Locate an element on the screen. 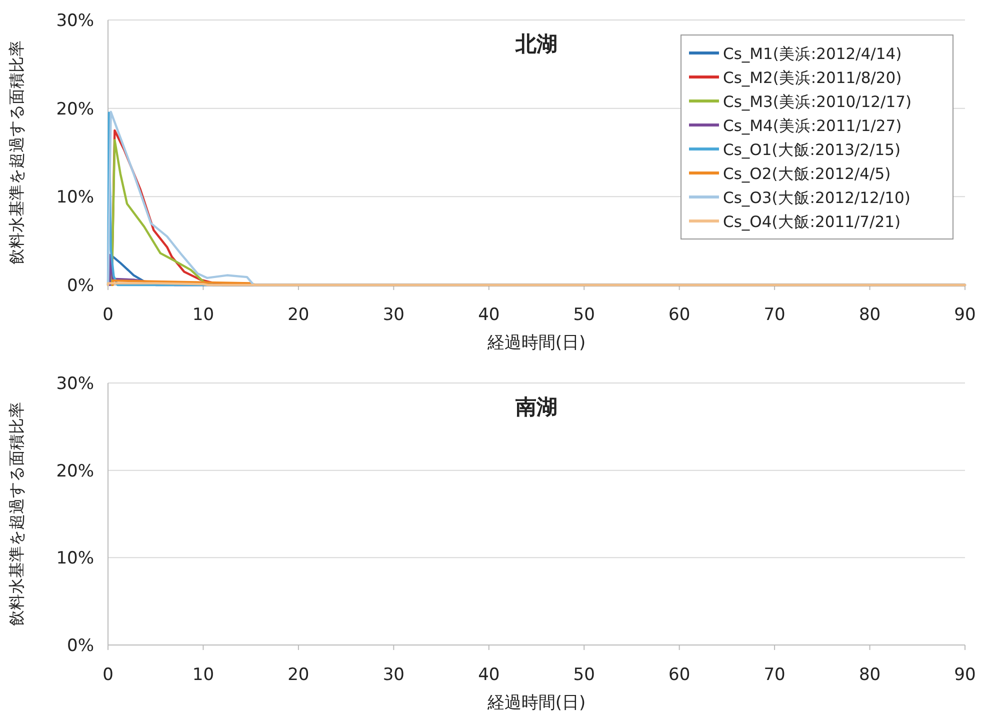  text: 南湖 is located at coordinates (536, 407).